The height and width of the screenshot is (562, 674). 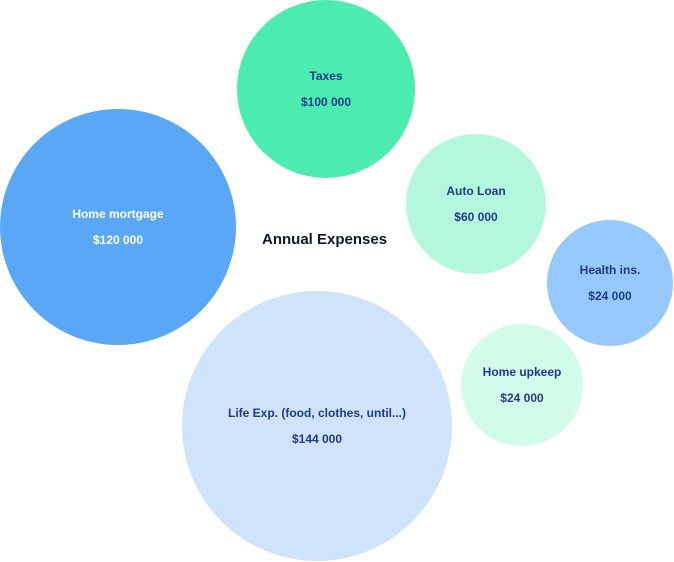 What do you see at coordinates (476, 191) in the screenshot?
I see `bubble-label: Auto Loan` at bounding box center [476, 191].